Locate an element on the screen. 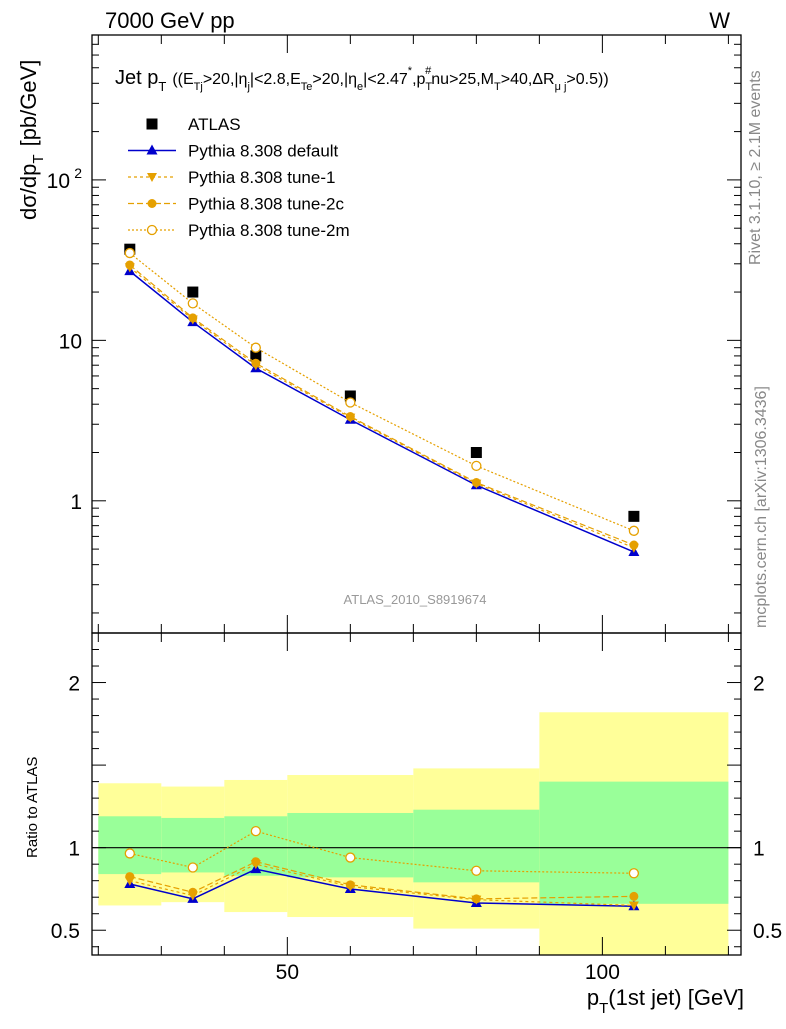  x-tick-label: 100 is located at coordinates (602, 972).